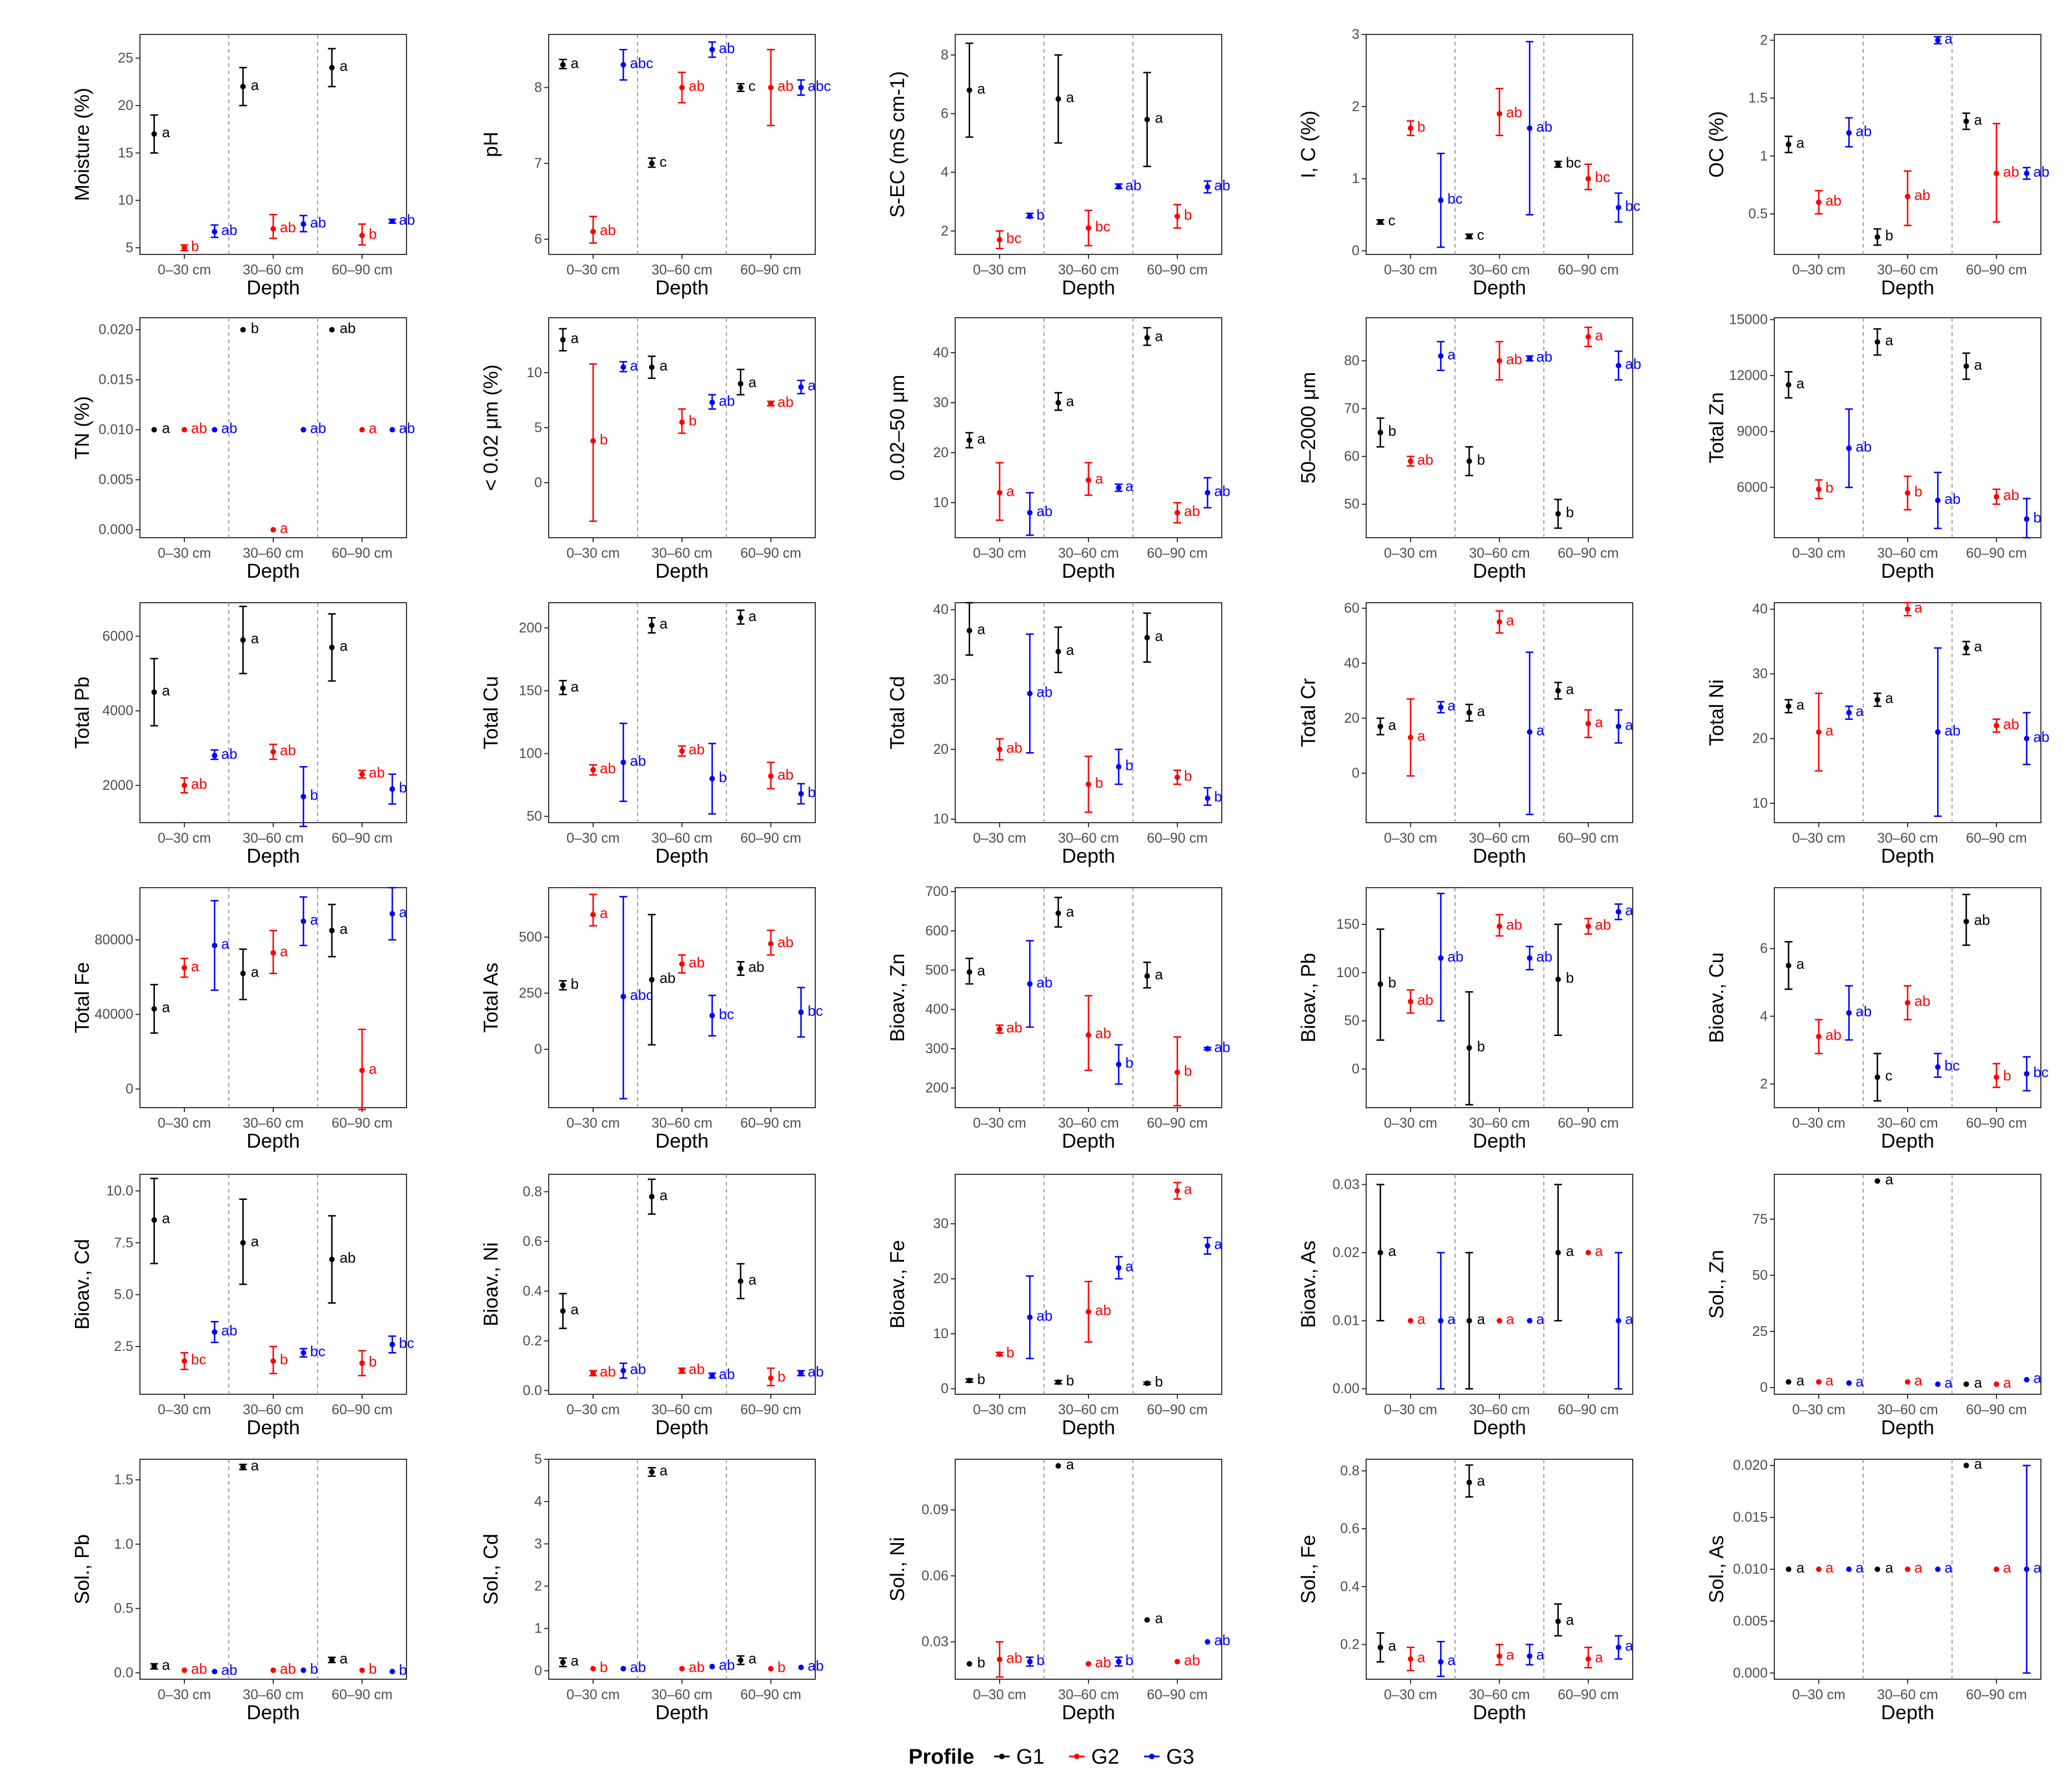 The image size is (2072, 1782). I want to click on y-tick-label: 0, so click(1355, 251).